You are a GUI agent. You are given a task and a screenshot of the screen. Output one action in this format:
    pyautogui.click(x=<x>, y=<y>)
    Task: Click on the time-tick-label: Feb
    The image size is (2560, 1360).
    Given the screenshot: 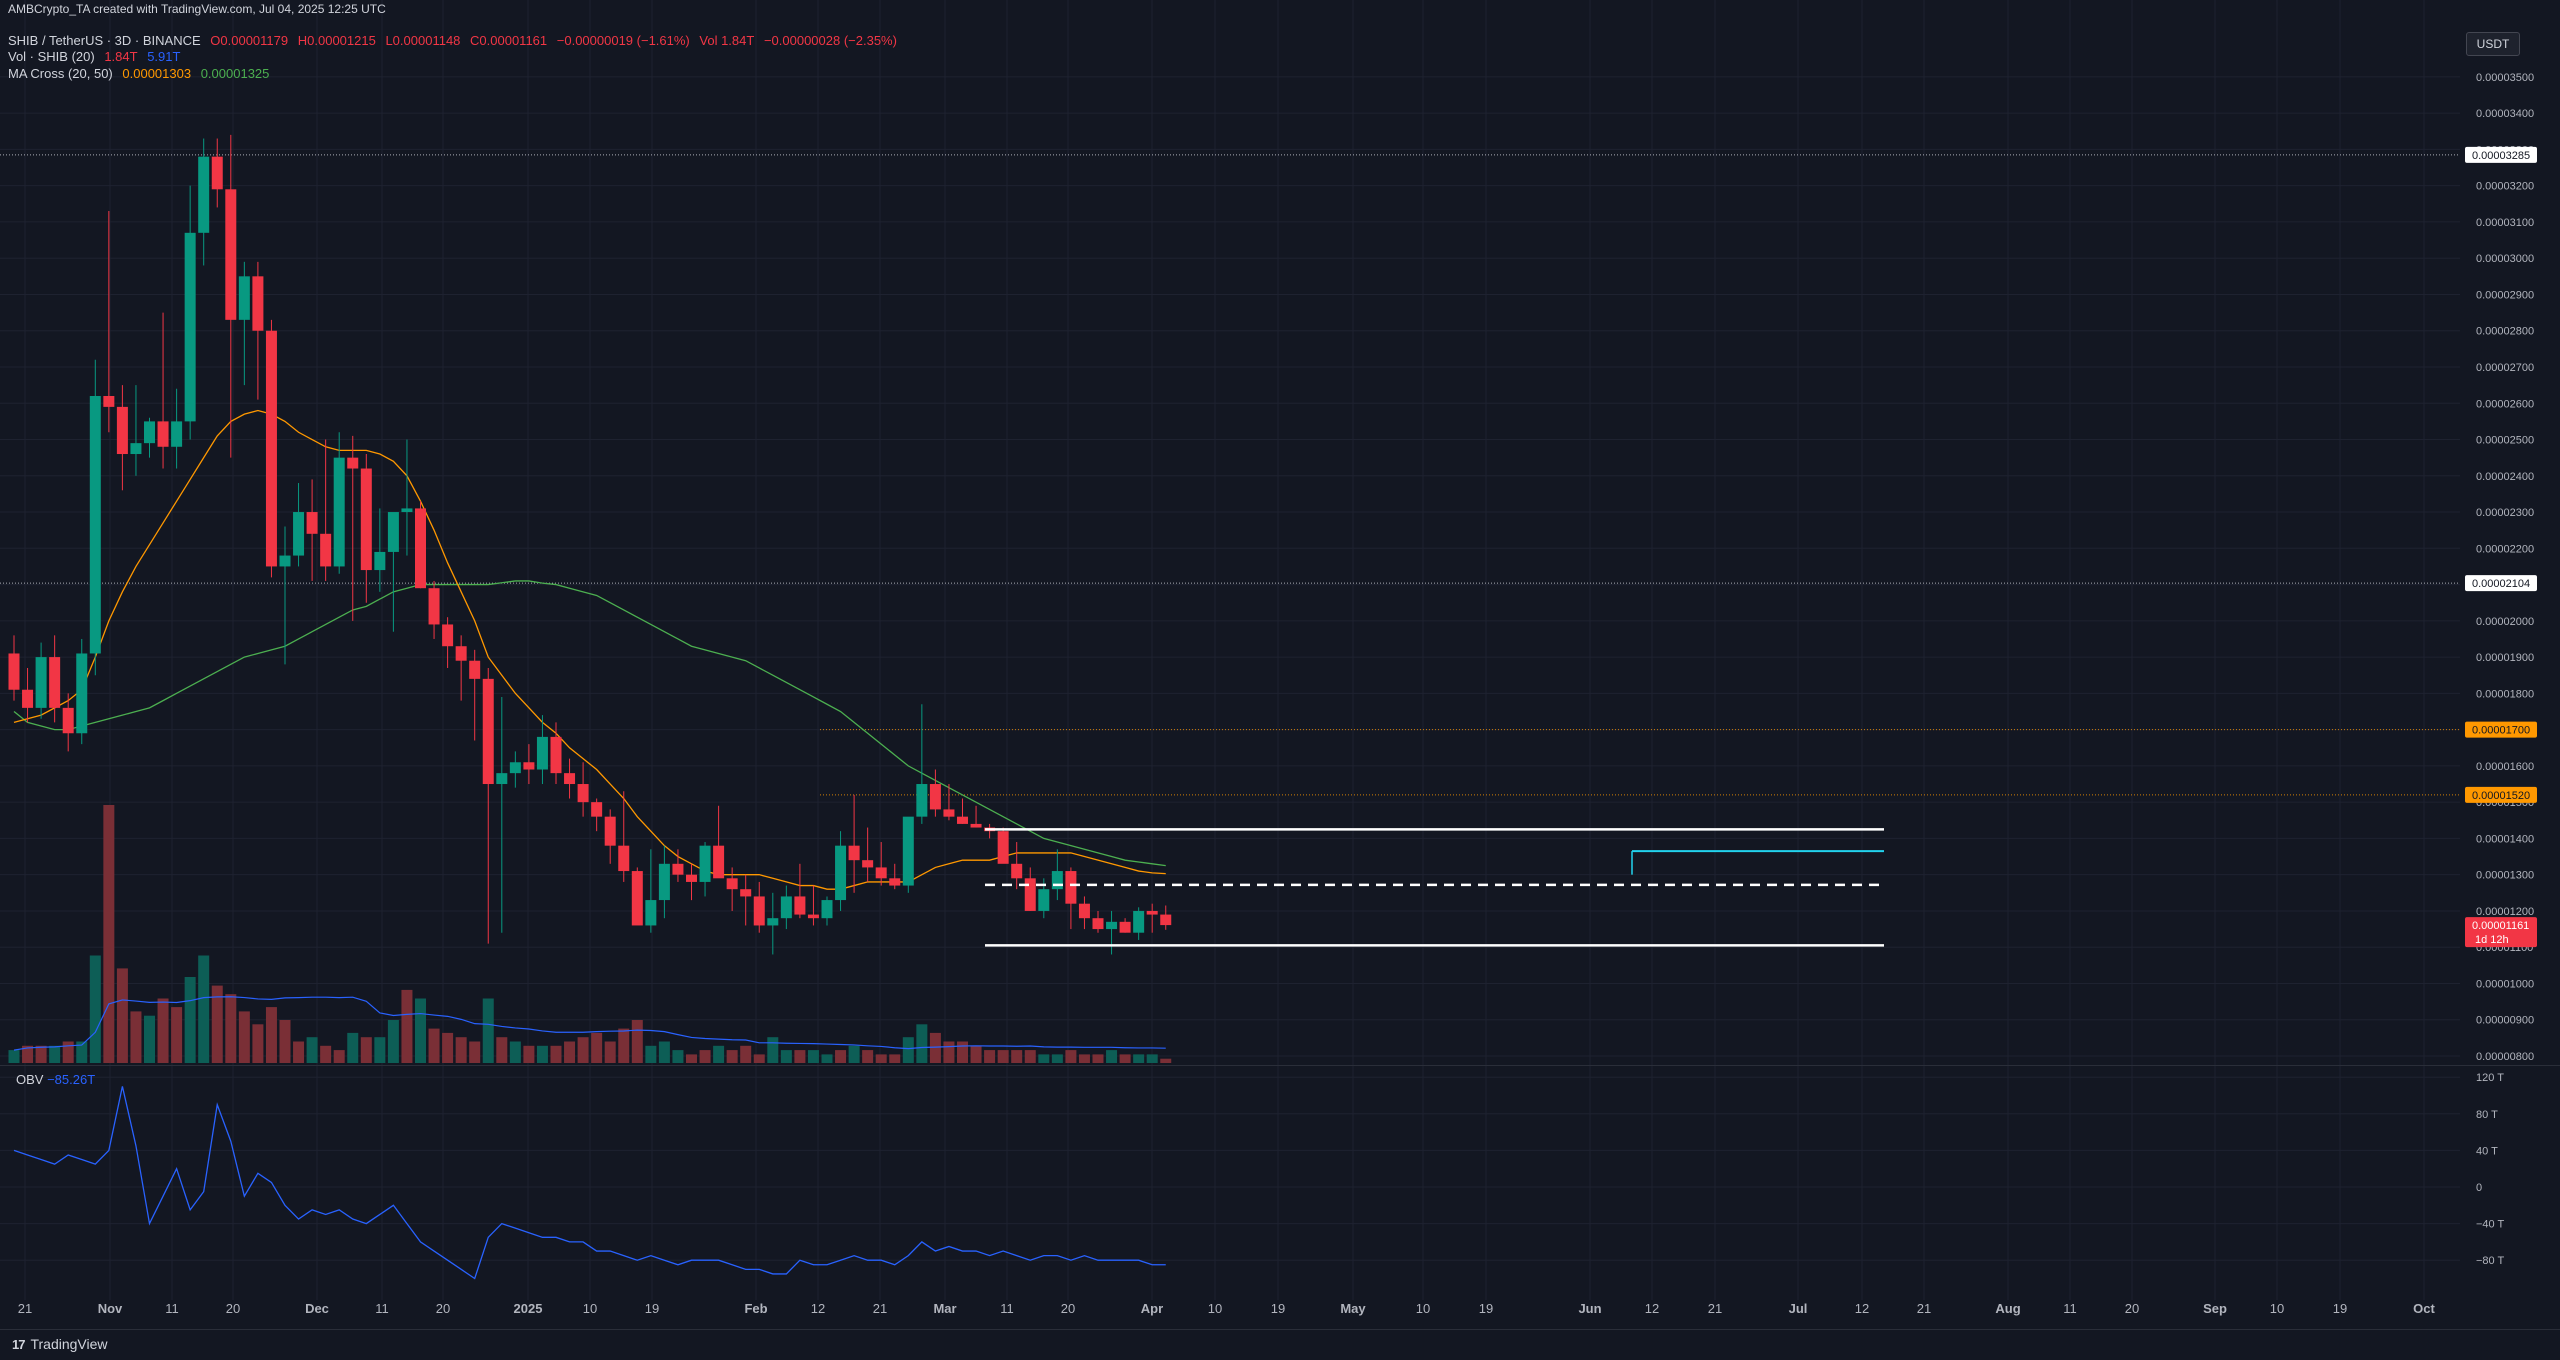 What is the action you would take?
    pyautogui.click(x=755, y=1308)
    